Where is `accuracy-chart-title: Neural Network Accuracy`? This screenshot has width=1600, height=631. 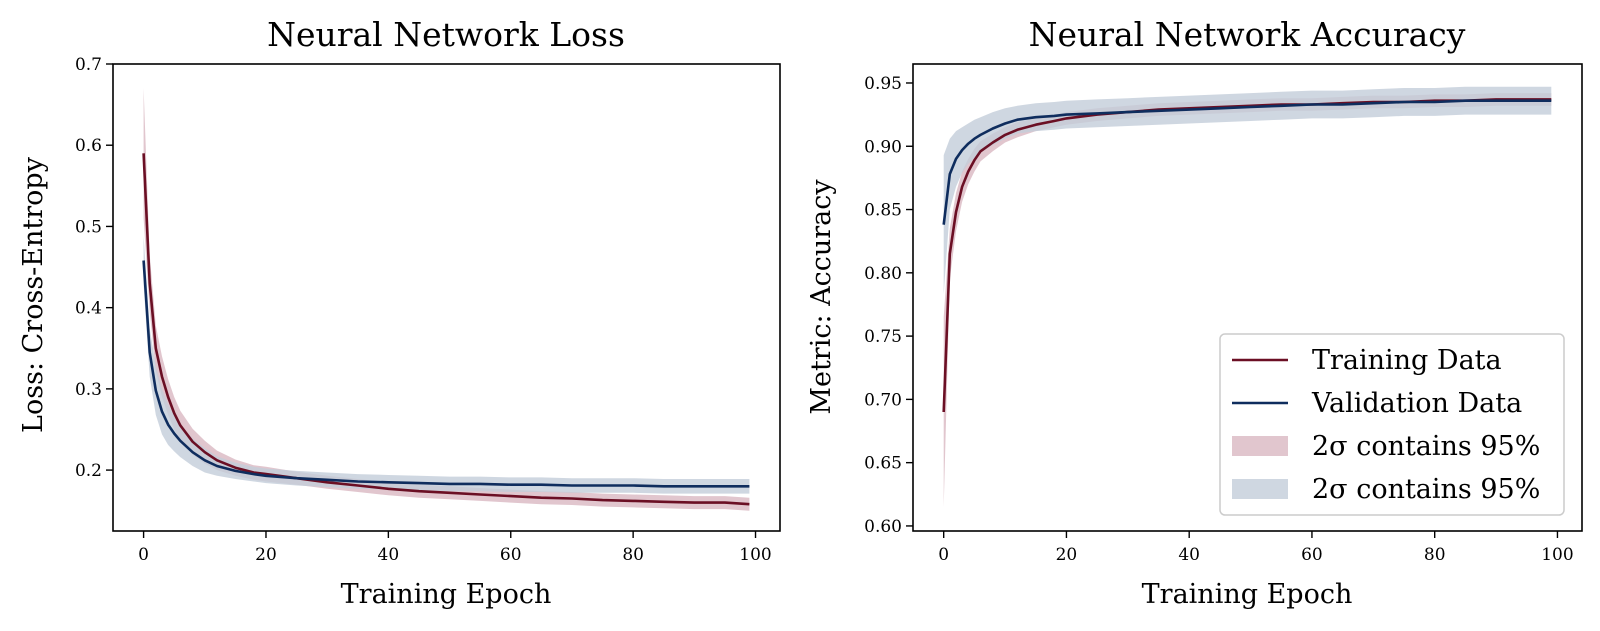 accuracy-chart-title: Neural Network Accuracy is located at coordinates (1247, 34).